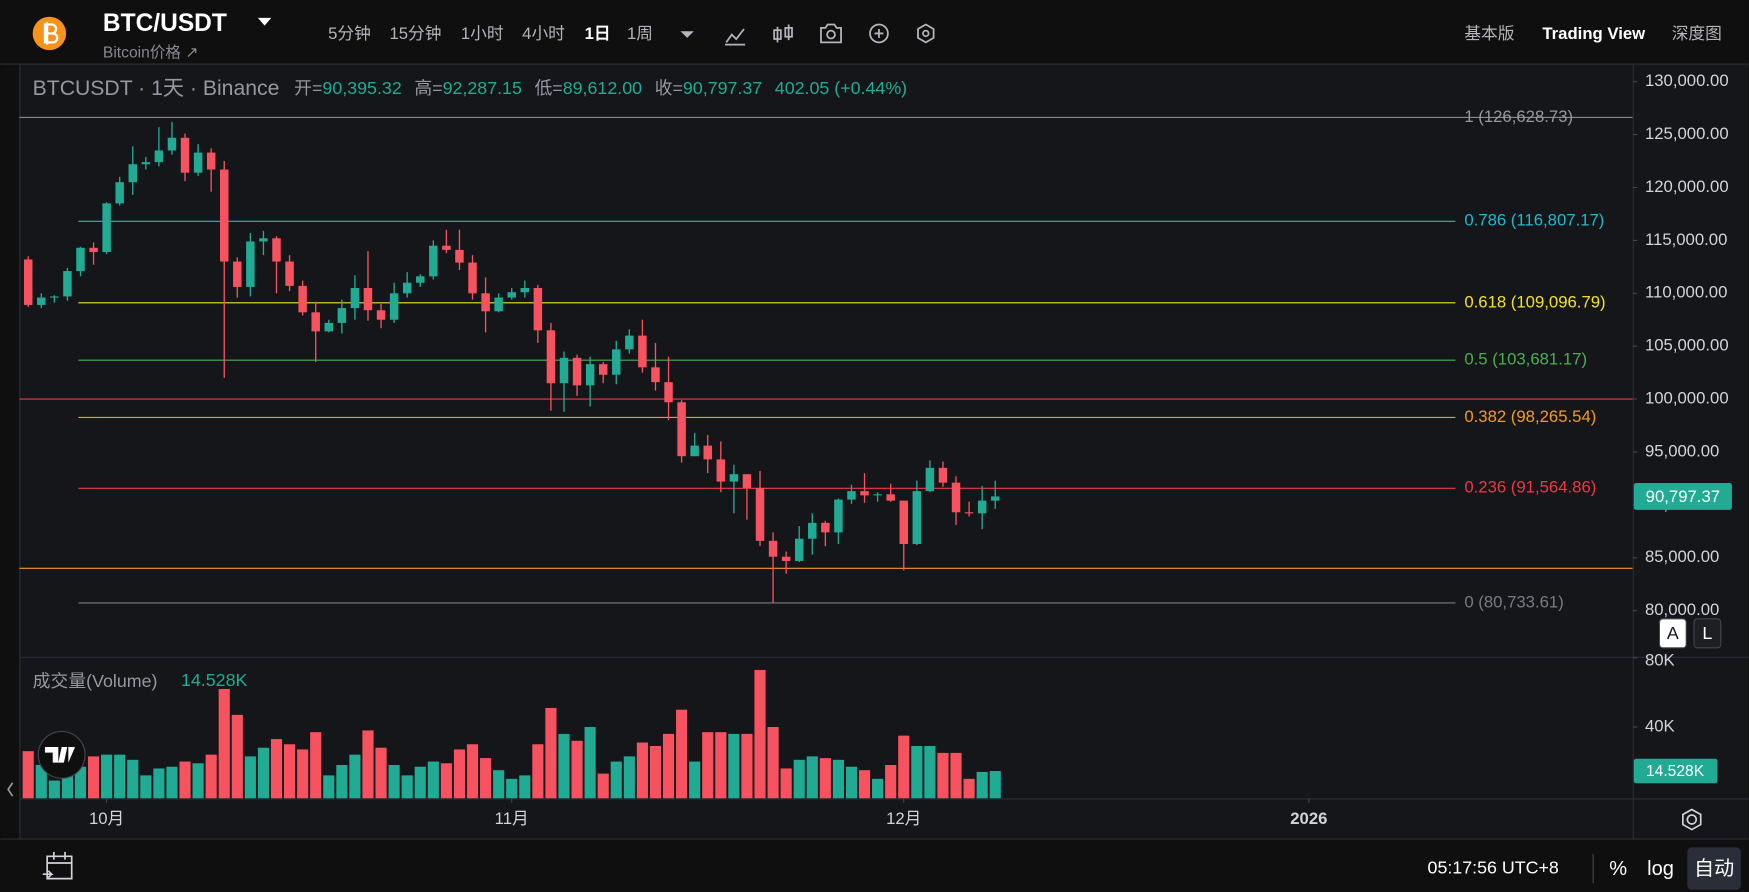 This screenshot has height=892, width=1749. Describe the element at coordinates (264, 21) in the screenshot. I see `symbol-dropdown` at that location.